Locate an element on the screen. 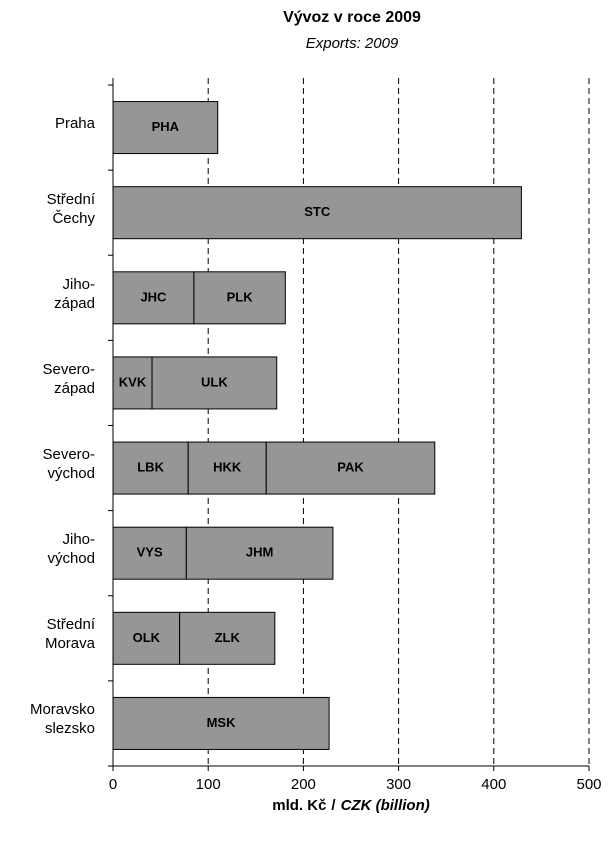 The image size is (615, 846). x-axis-label-part: / is located at coordinates (333, 805).